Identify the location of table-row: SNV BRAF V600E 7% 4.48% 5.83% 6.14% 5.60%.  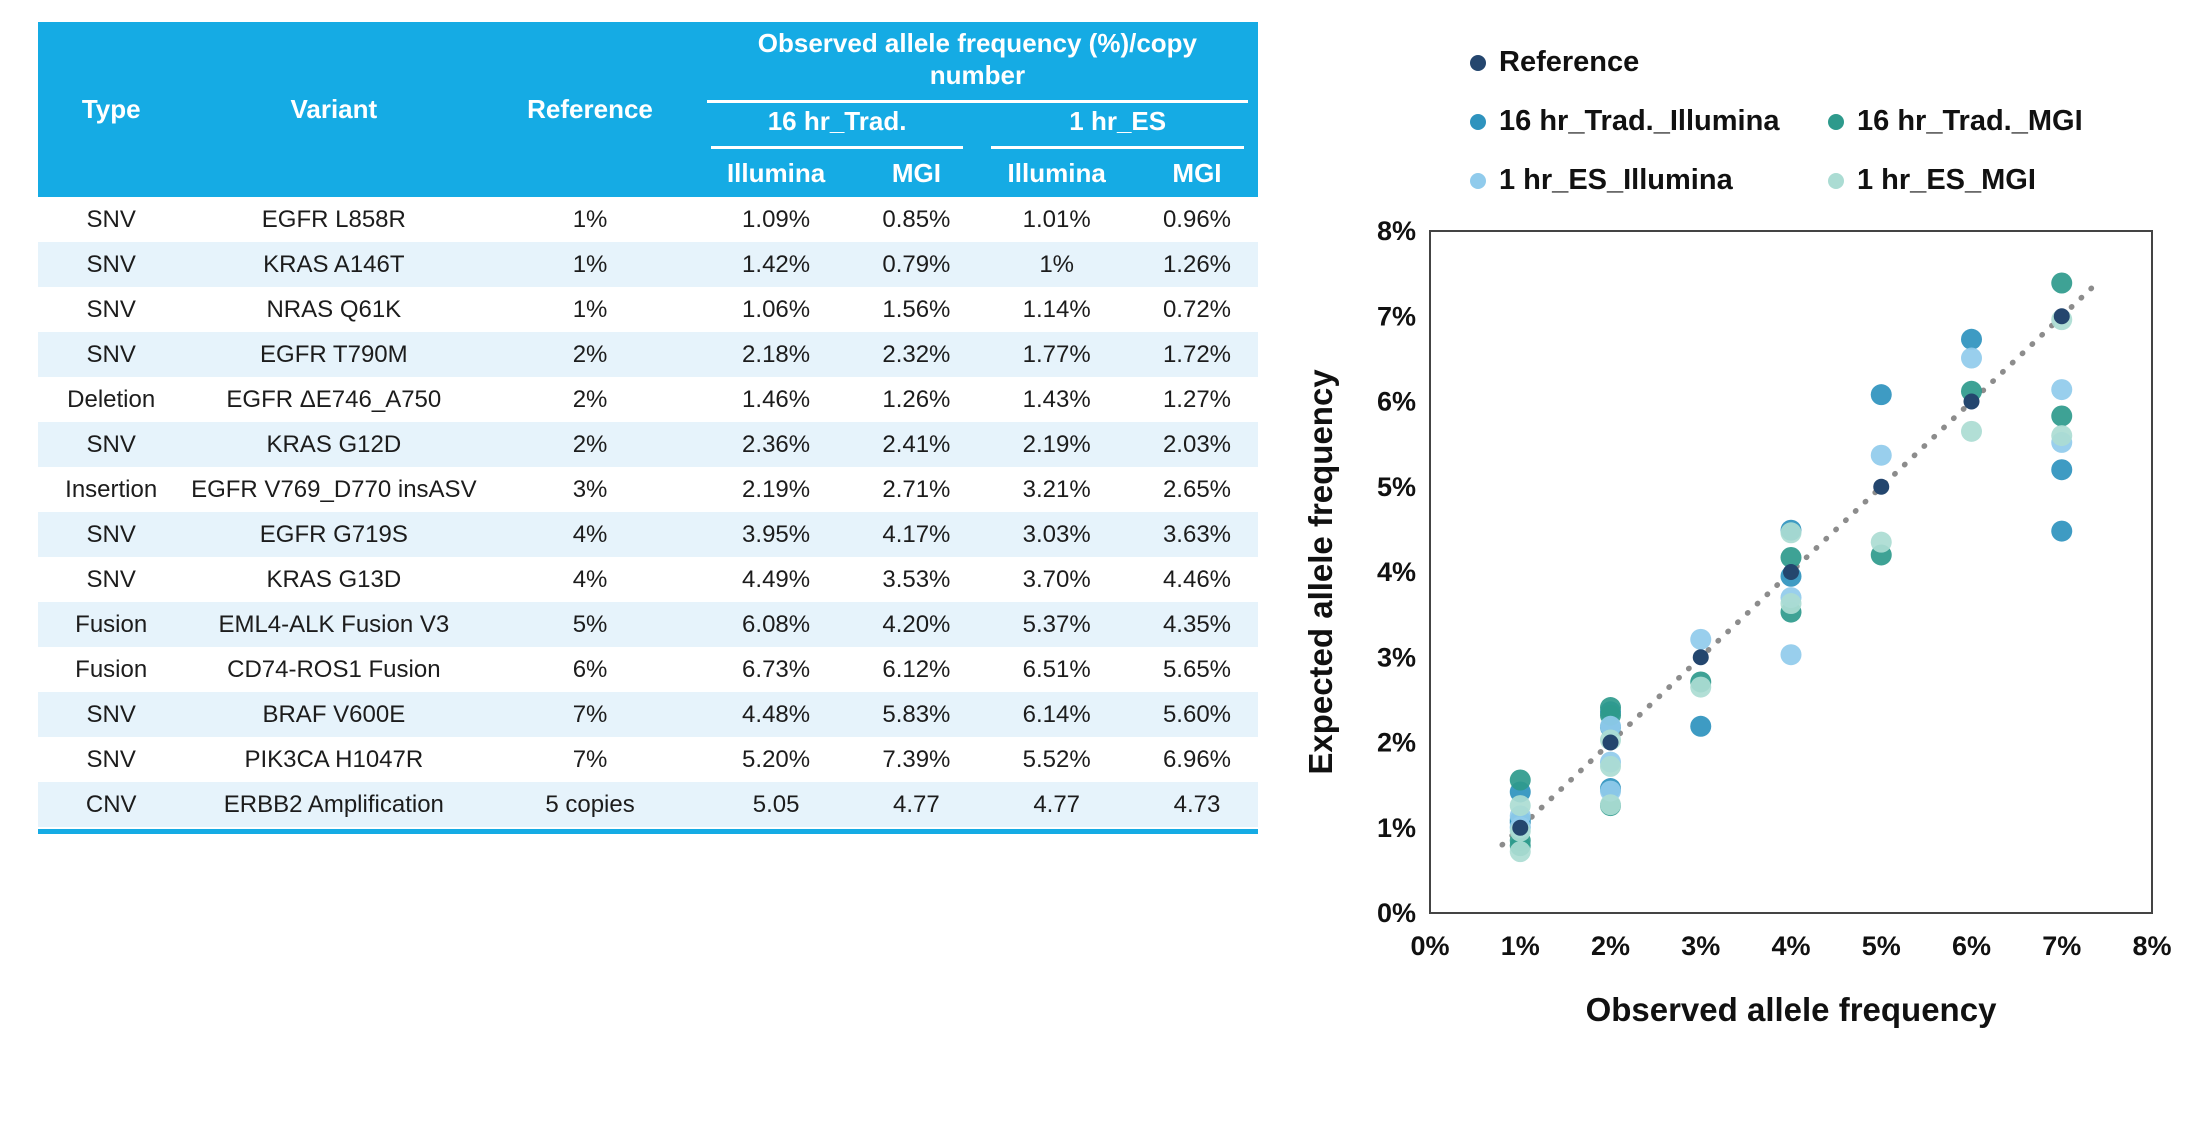
(648, 715).